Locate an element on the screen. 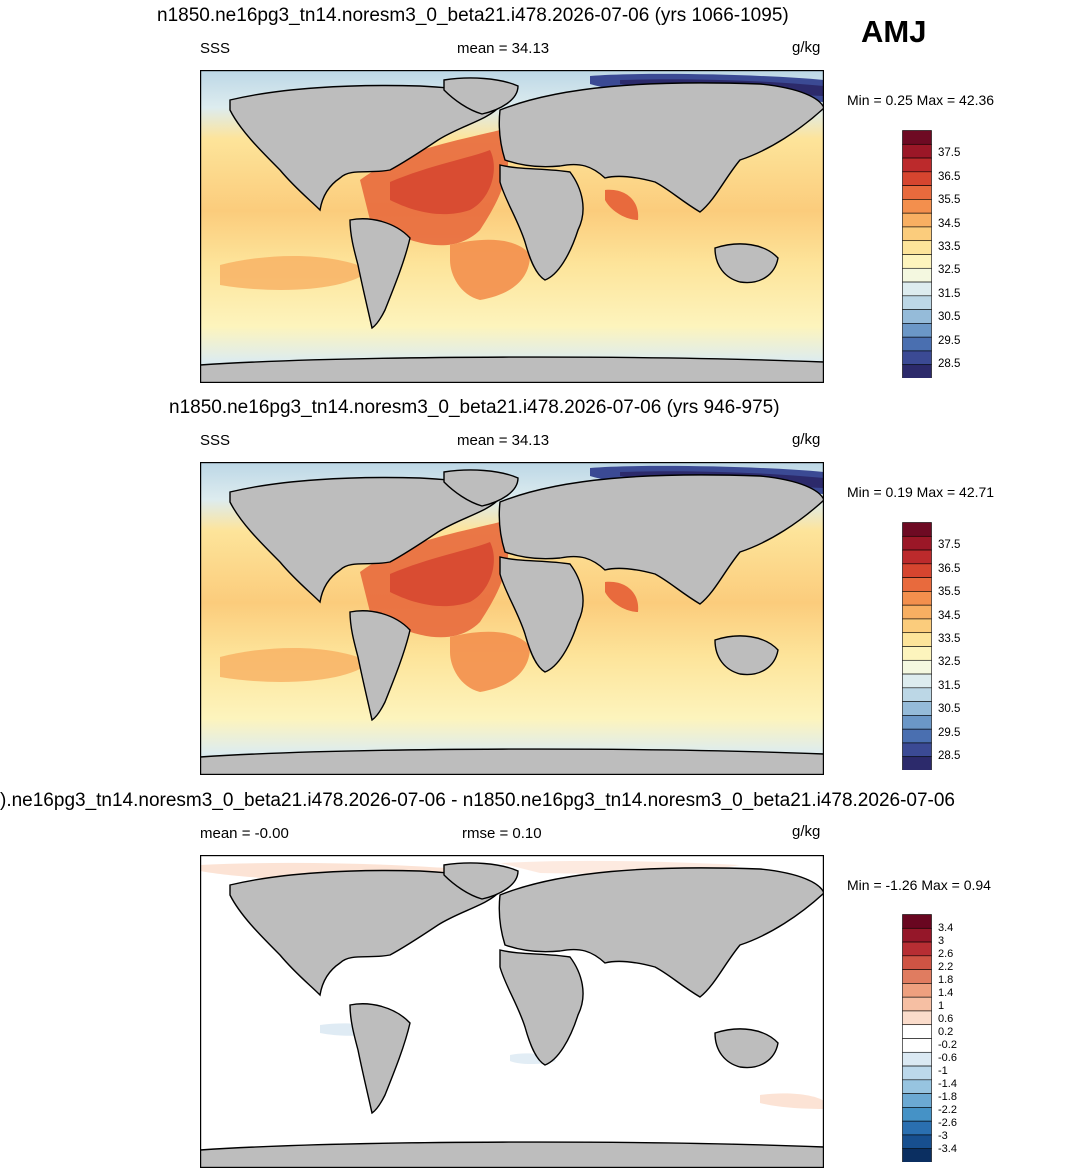 The image size is (1080, 1173). panel-1-cb-label: 37.5 is located at coordinates (949, 153).